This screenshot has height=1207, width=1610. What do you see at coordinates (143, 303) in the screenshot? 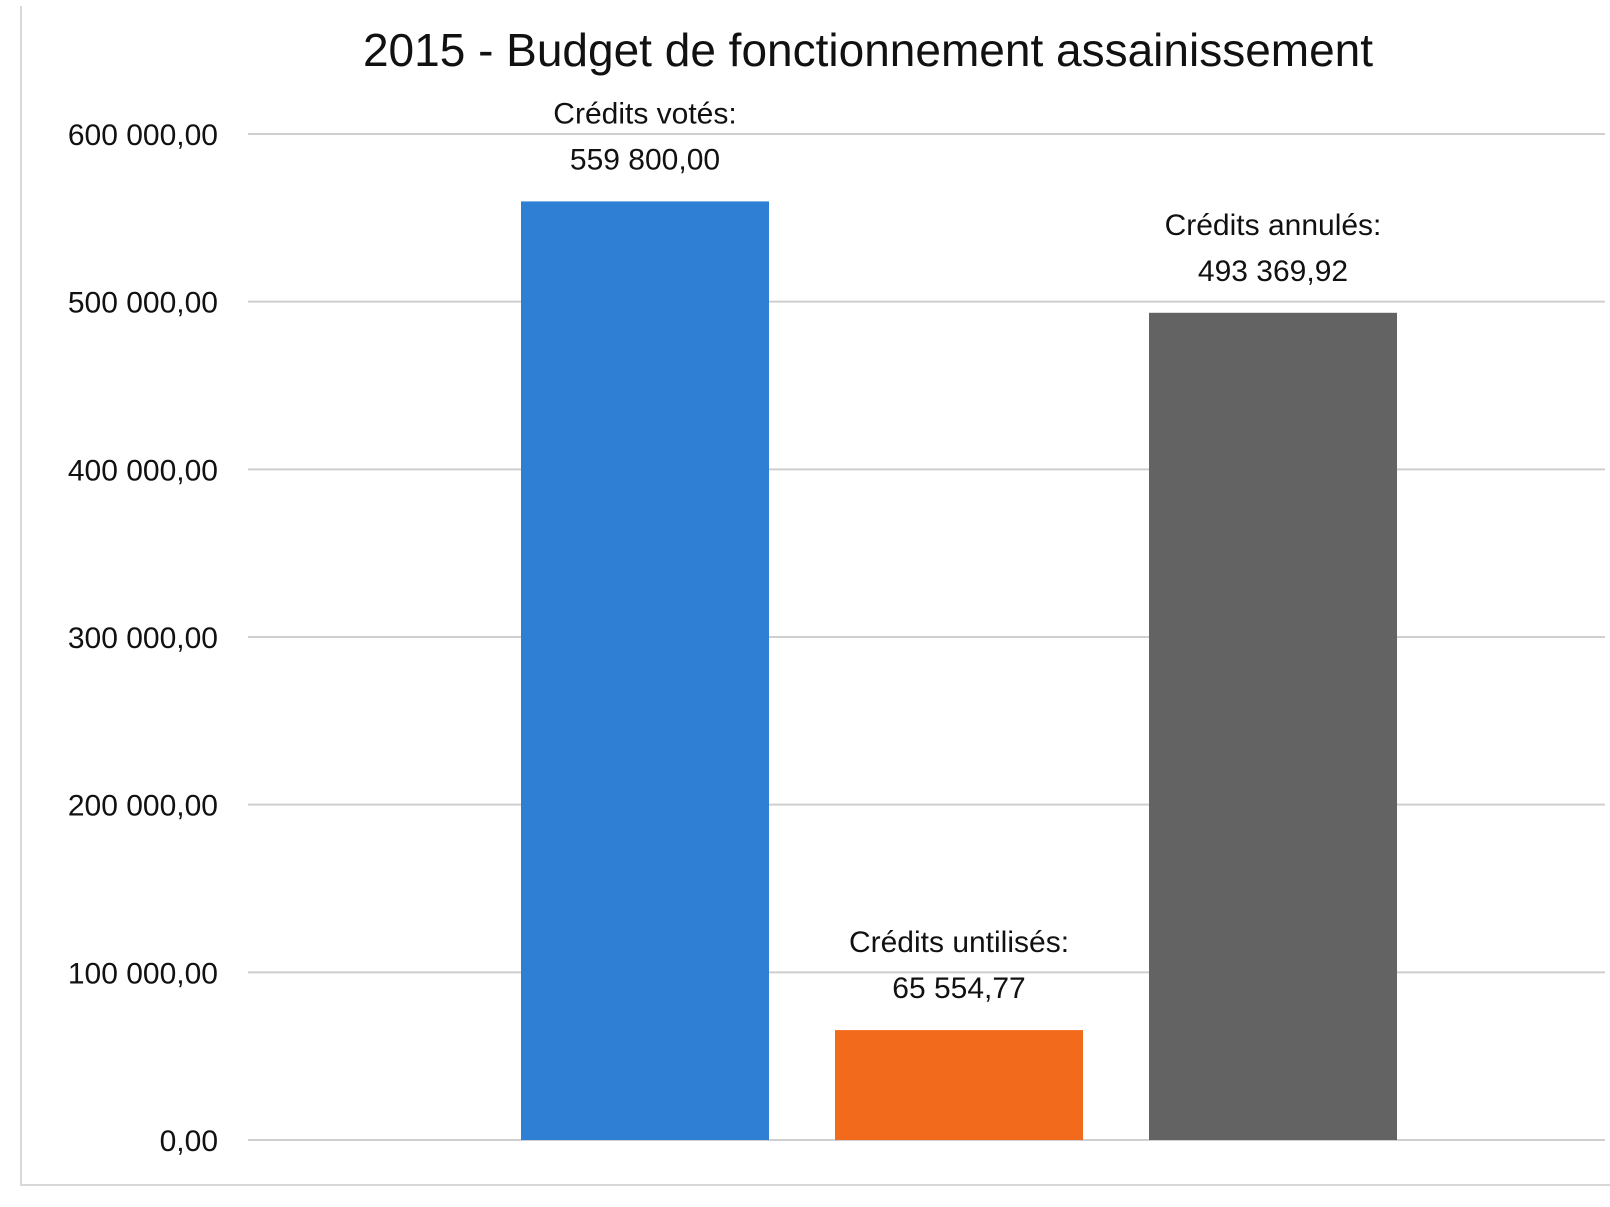
I see `y-tick-label: 500 000,00` at bounding box center [143, 303].